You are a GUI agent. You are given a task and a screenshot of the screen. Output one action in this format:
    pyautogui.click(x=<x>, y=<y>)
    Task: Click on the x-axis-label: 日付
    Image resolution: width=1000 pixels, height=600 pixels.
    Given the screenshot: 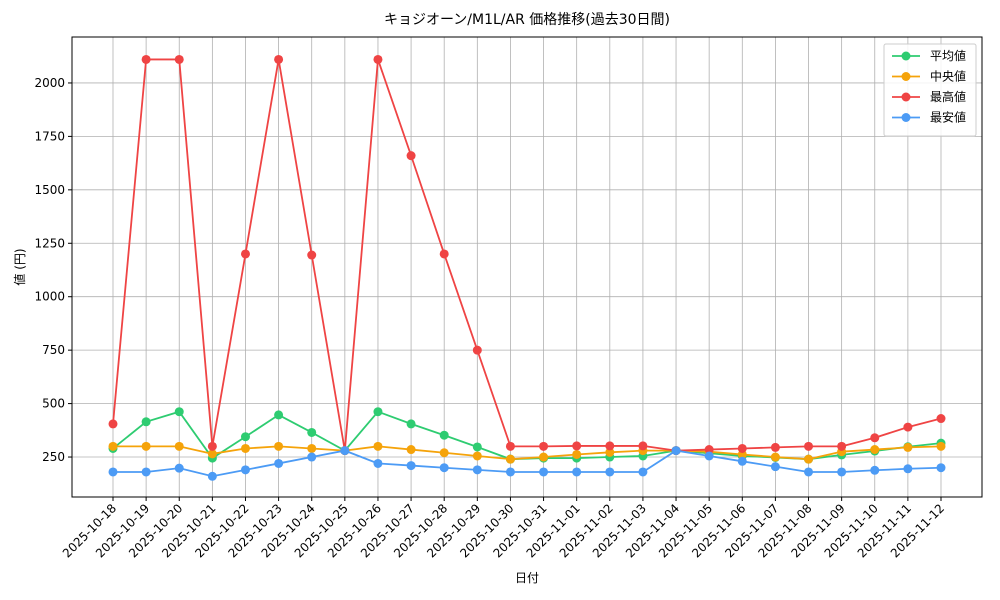 What is the action you would take?
    pyautogui.click(x=527, y=578)
    